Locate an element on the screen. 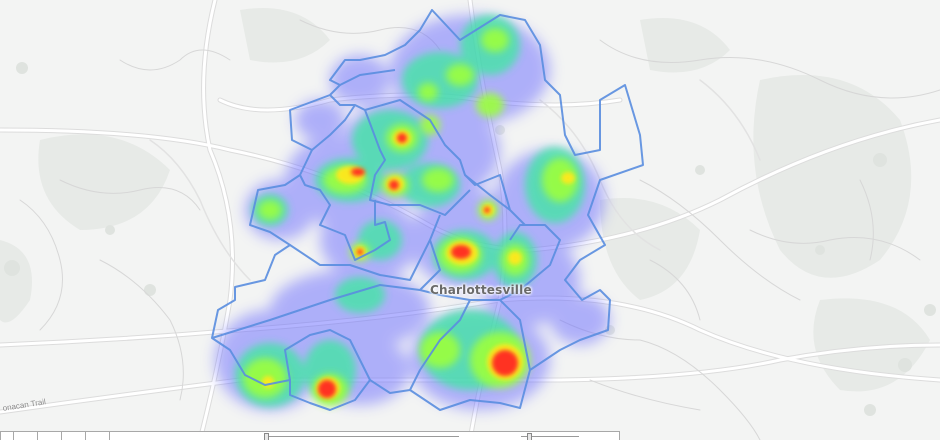  opacity-slider-track is located at coordinates (550, 436).